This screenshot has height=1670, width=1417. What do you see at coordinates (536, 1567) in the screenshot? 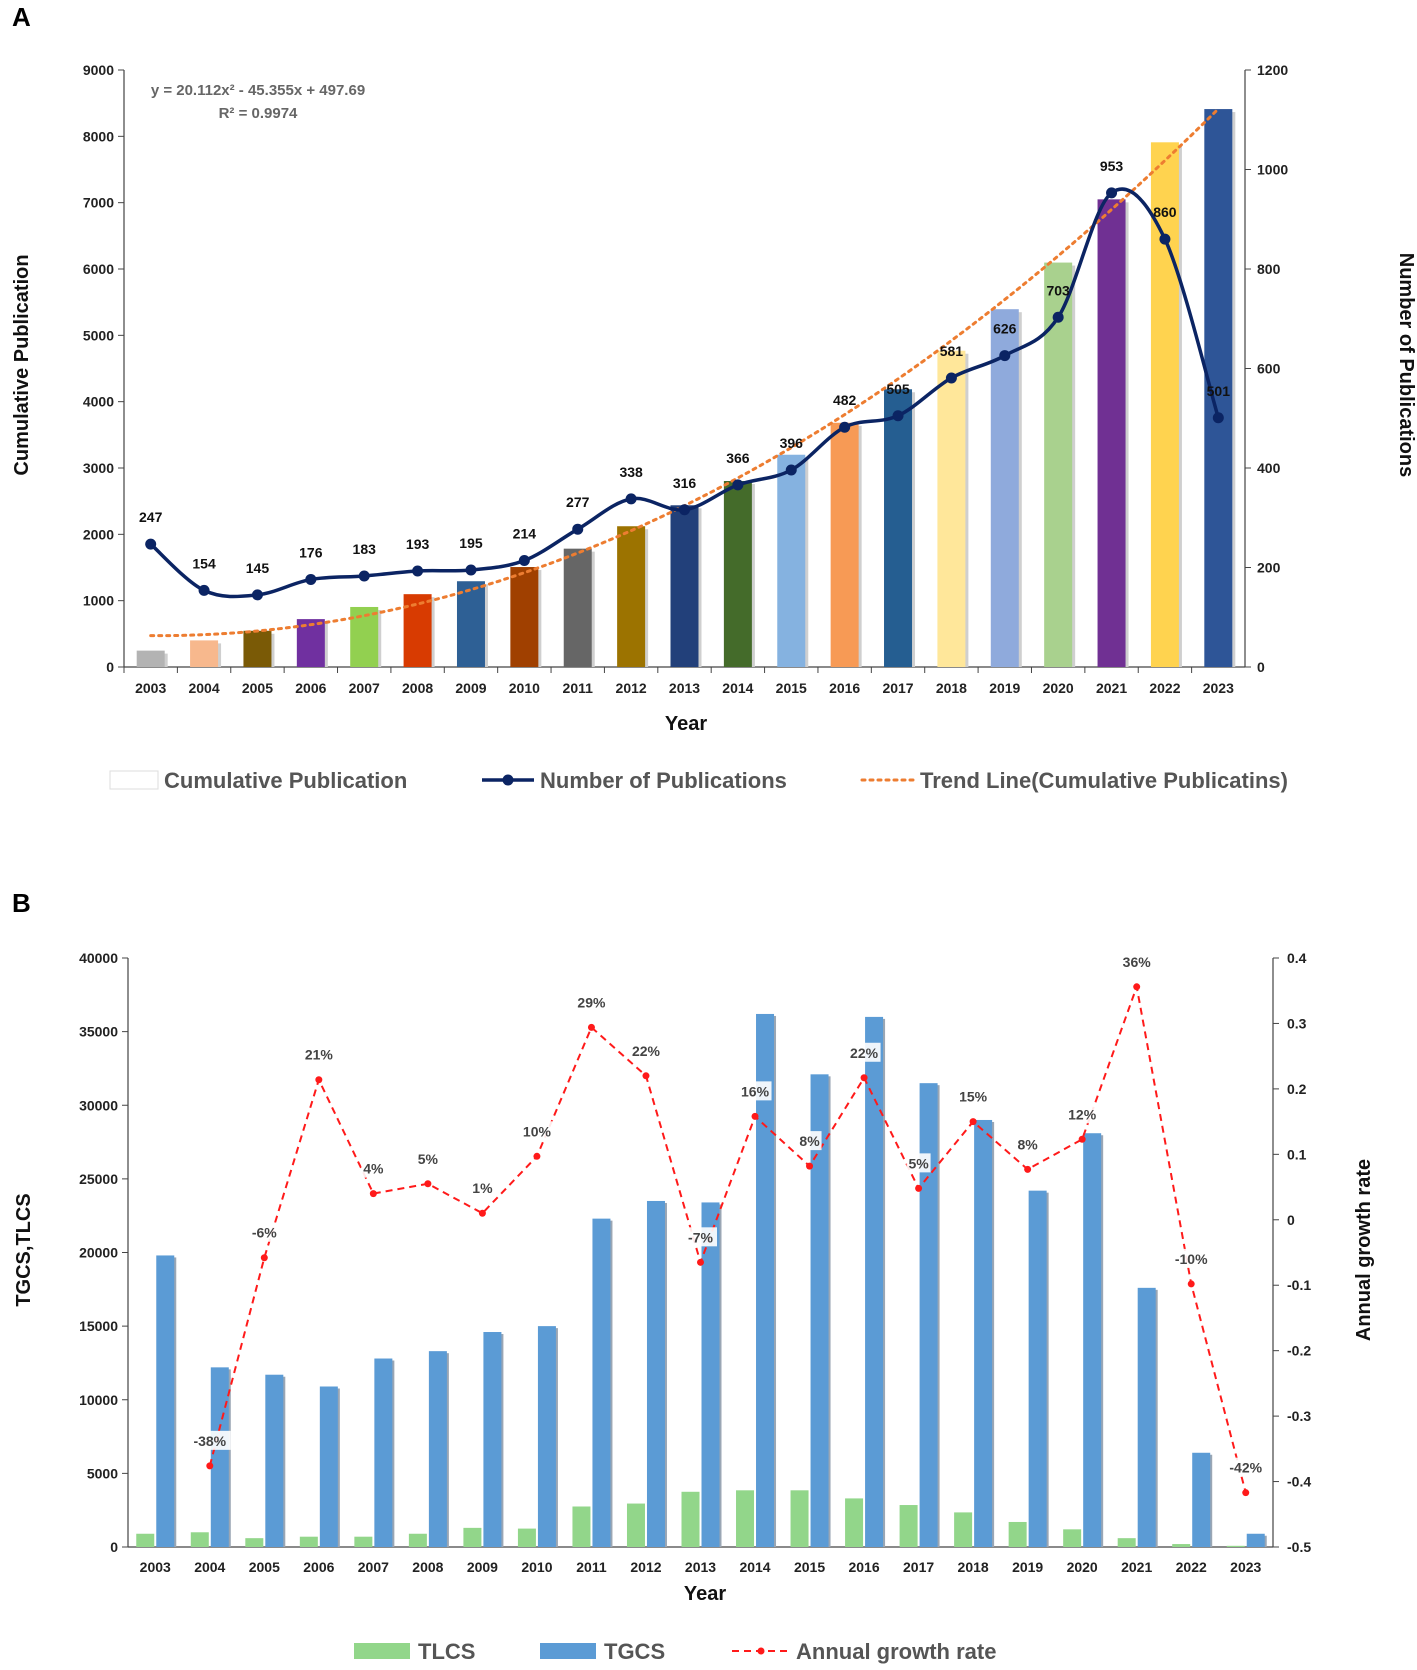
I see `x-tick-label: 2010` at bounding box center [536, 1567].